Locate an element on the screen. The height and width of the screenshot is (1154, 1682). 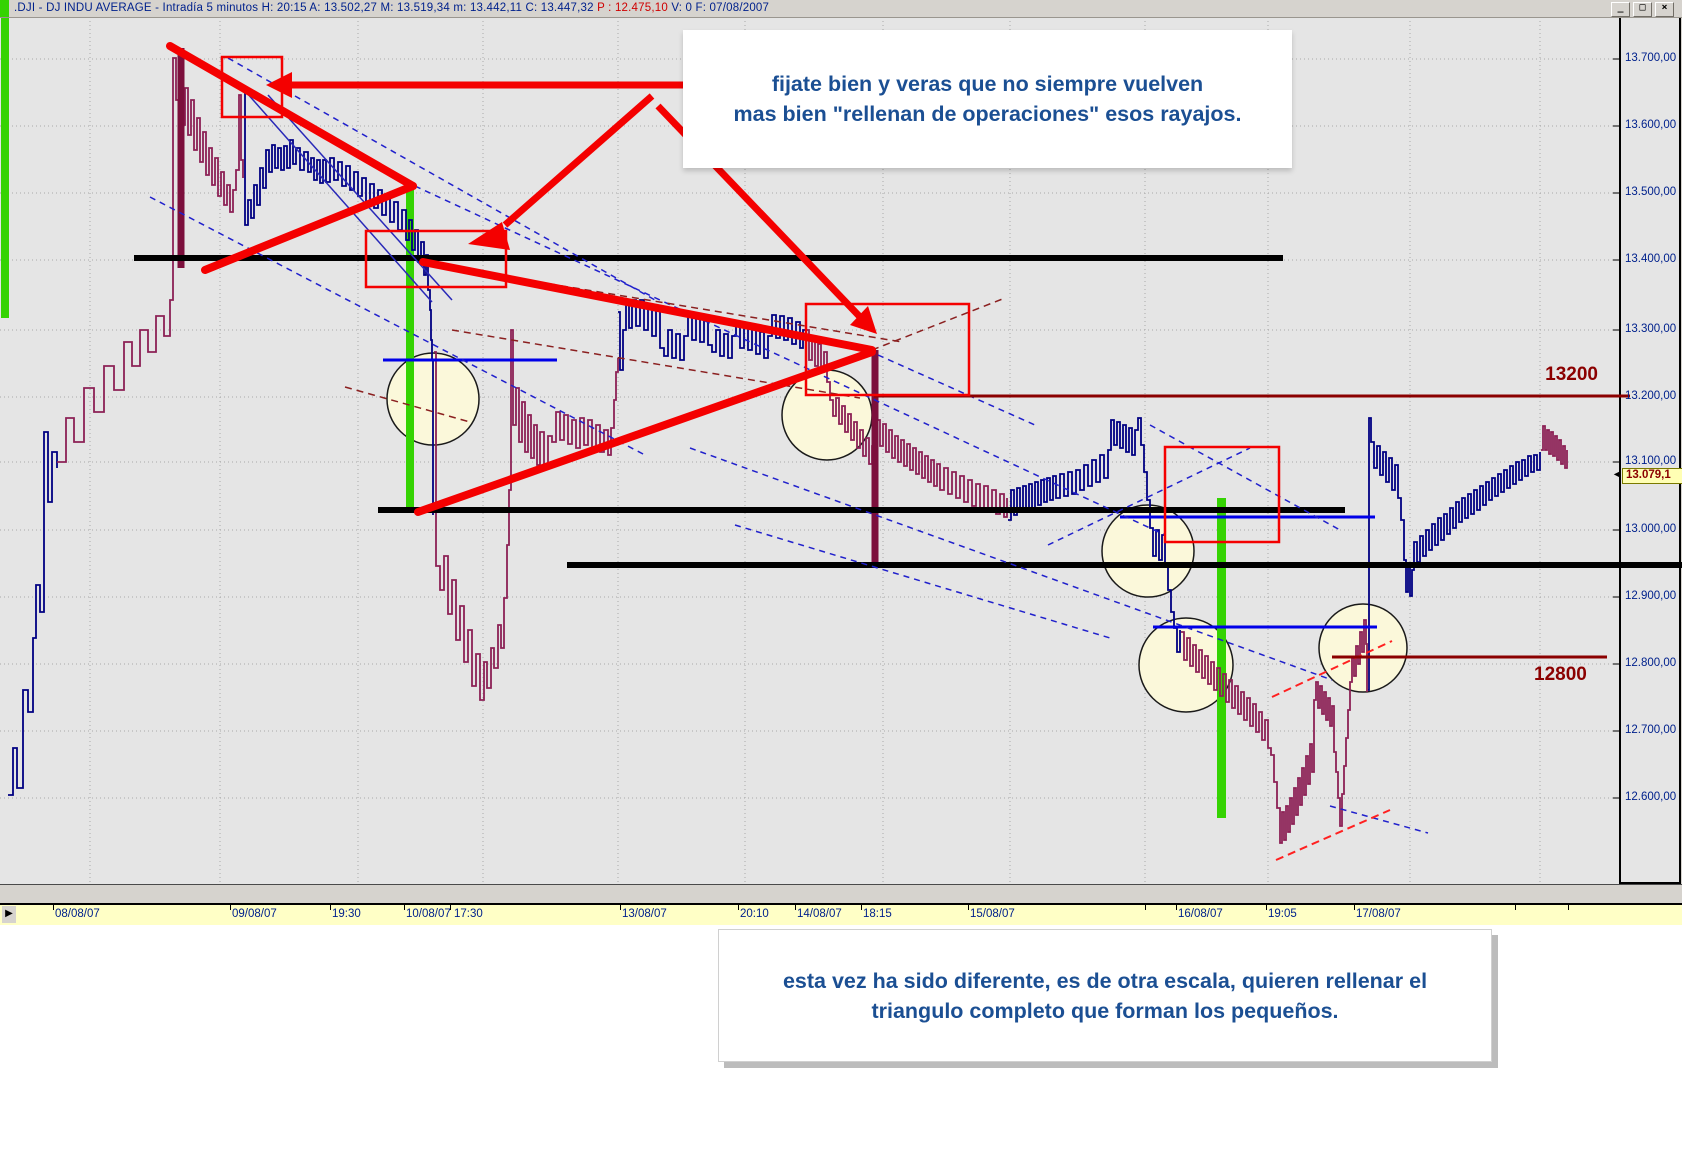
time-axis-label: 13/08/07 is located at coordinates (644, 914).